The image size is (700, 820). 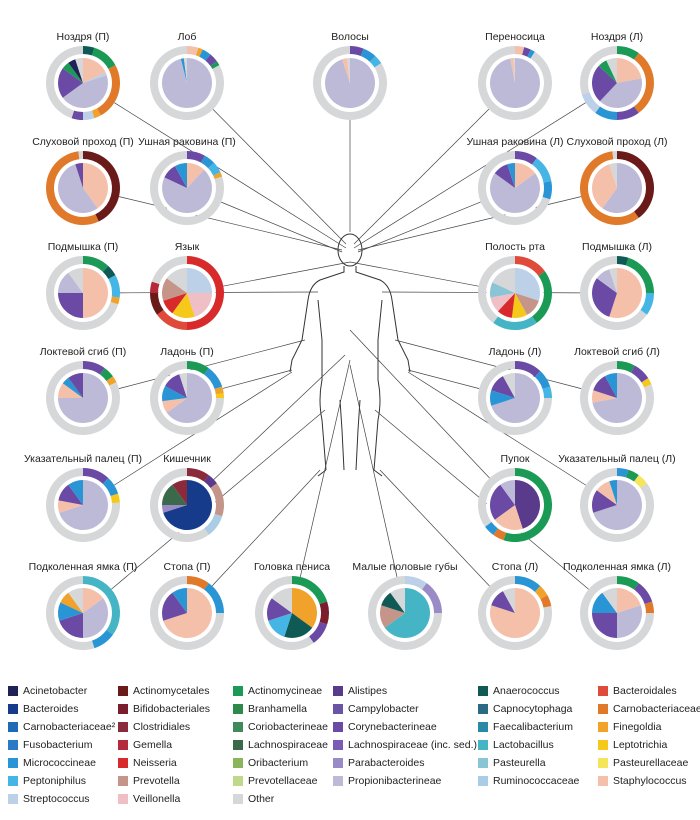 What do you see at coordinates (280, 727) in the screenshot?
I see `legend-item: Coriobacterineae` at bounding box center [280, 727].